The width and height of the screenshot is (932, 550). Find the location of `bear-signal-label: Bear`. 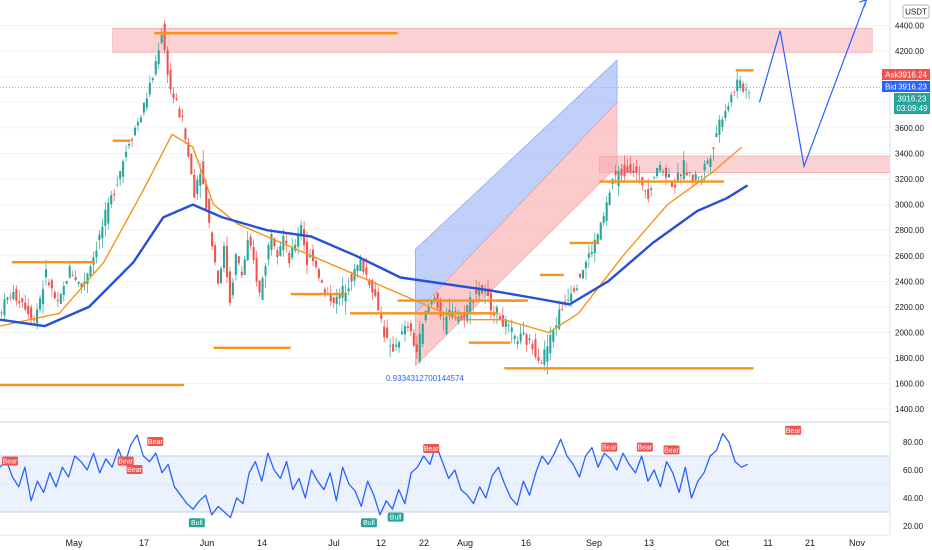

bear-signal-label: Bear is located at coordinates (431, 449).